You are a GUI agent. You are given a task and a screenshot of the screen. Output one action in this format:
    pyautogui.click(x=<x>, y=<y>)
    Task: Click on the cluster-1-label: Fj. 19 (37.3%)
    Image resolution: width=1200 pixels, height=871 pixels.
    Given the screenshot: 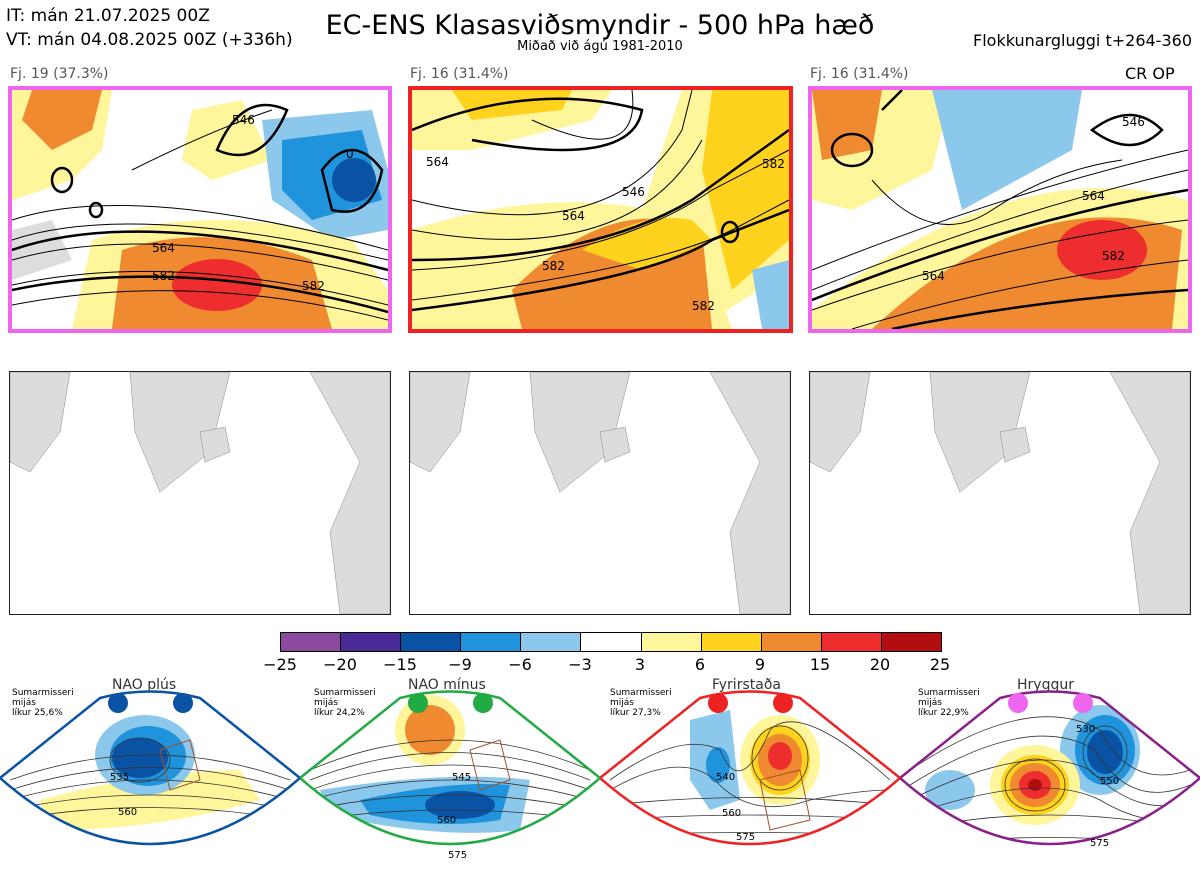 What is the action you would take?
    pyautogui.click(x=59, y=74)
    